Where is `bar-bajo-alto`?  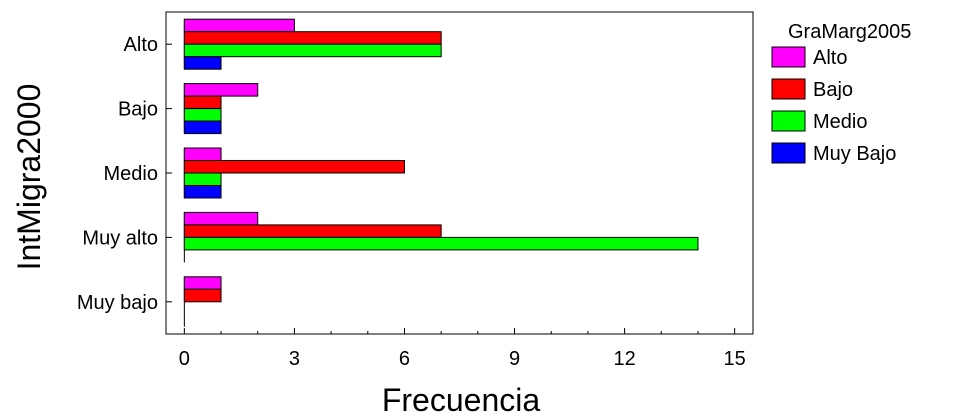
bar-bajo-alto is located at coordinates (312, 38).